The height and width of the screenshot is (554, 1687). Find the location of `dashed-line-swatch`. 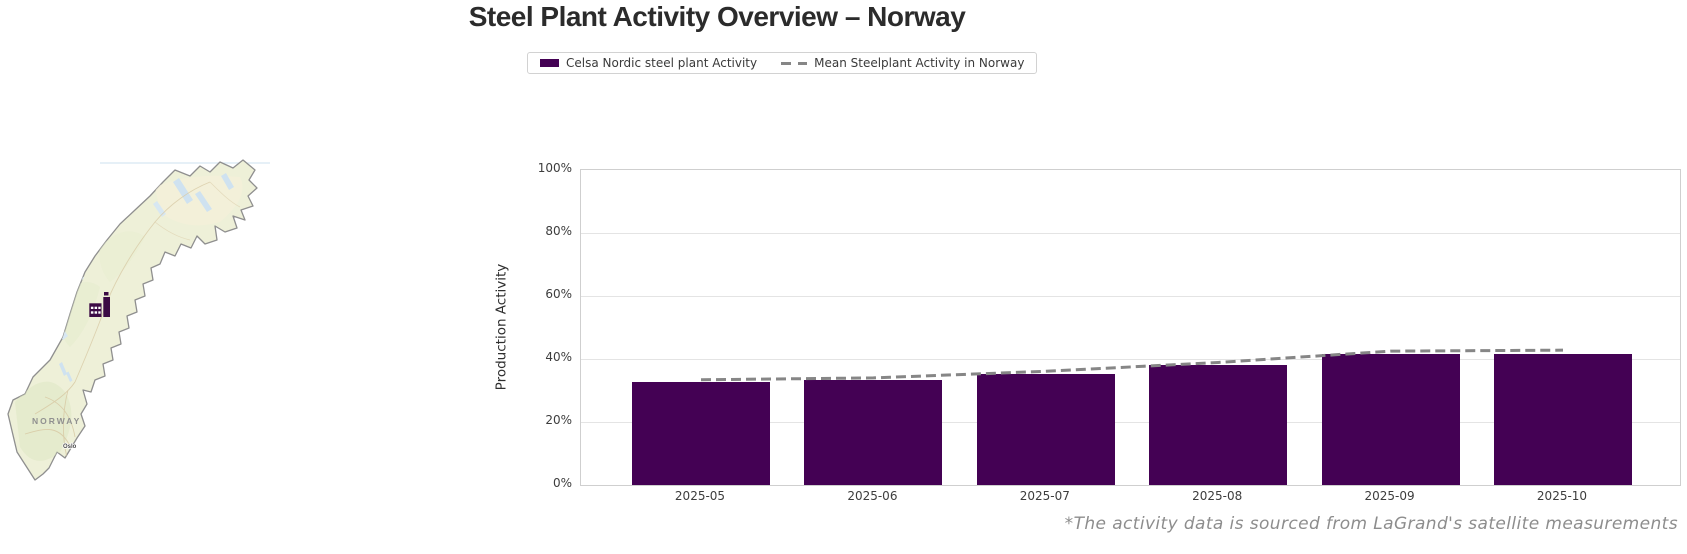

dashed-line-swatch is located at coordinates (794, 63).